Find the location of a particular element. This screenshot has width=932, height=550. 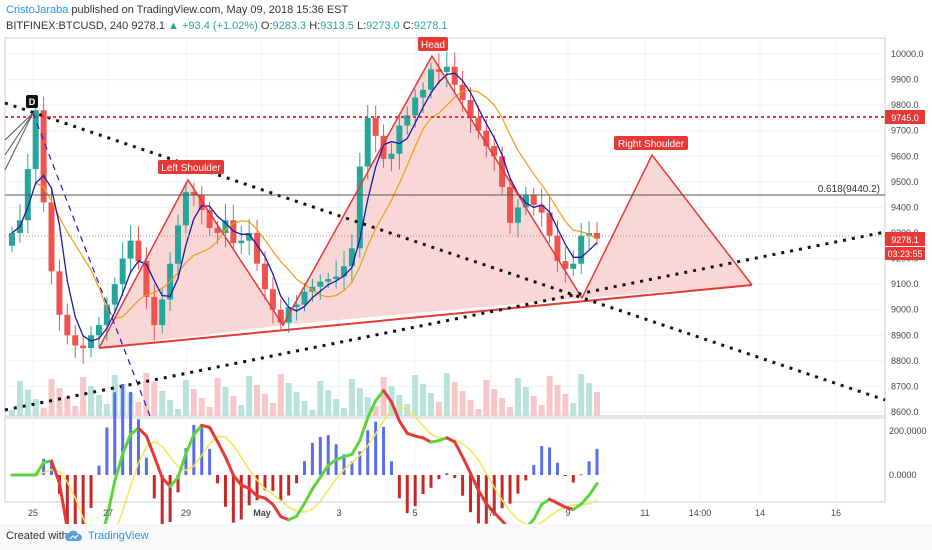

right-shoulder-label-text: Right Shoulder is located at coordinates (651, 144).